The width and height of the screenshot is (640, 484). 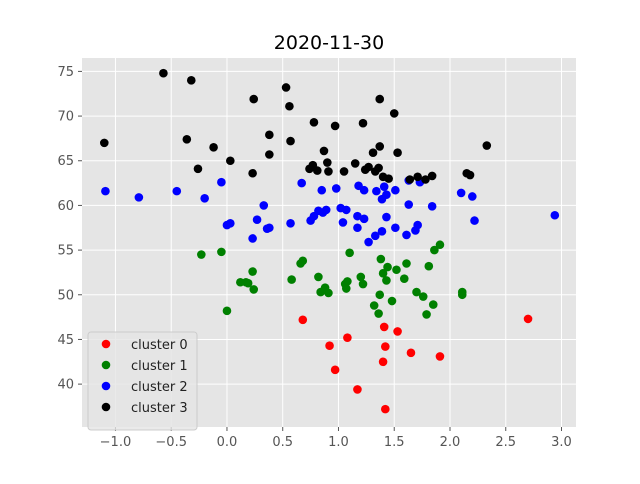 I want to click on x-tick-label: 3.0, so click(x=561, y=442).